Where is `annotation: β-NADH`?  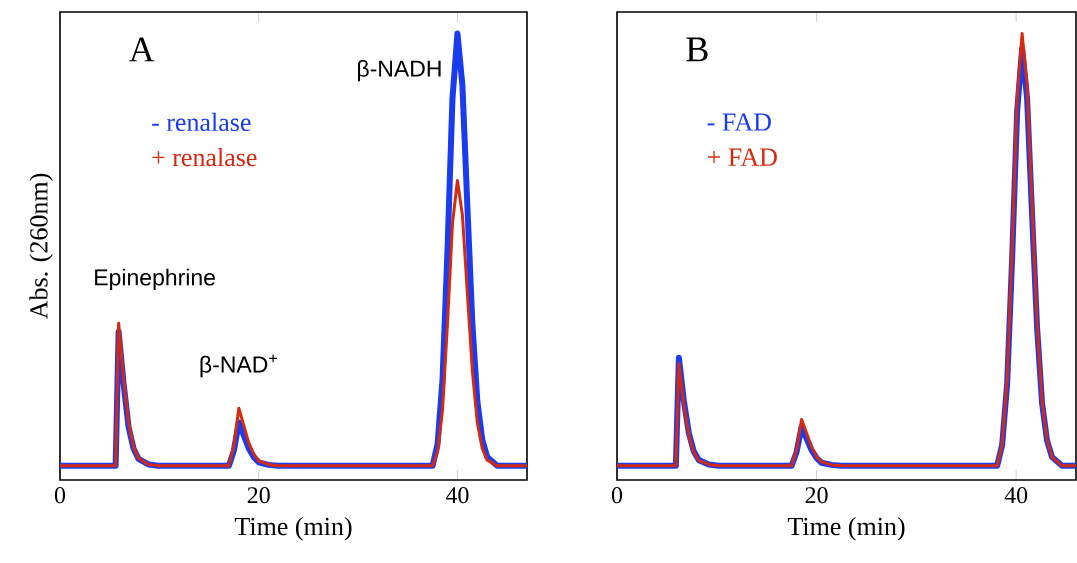 annotation: β-NADH is located at coordinates (399, 70).